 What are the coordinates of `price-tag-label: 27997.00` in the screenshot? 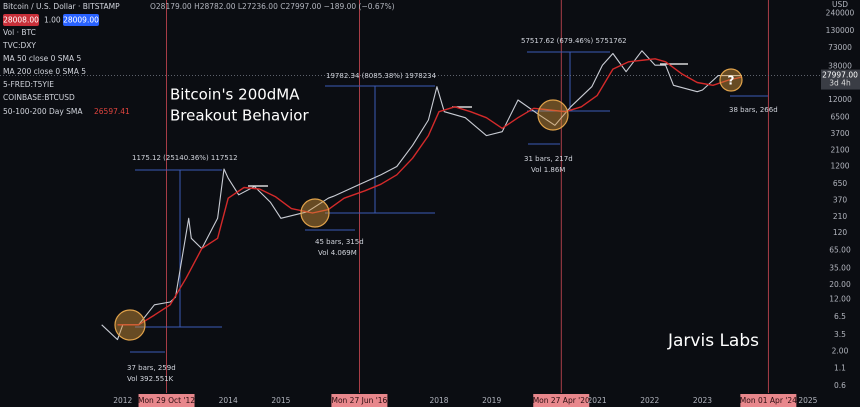 It's located at (840, 75).